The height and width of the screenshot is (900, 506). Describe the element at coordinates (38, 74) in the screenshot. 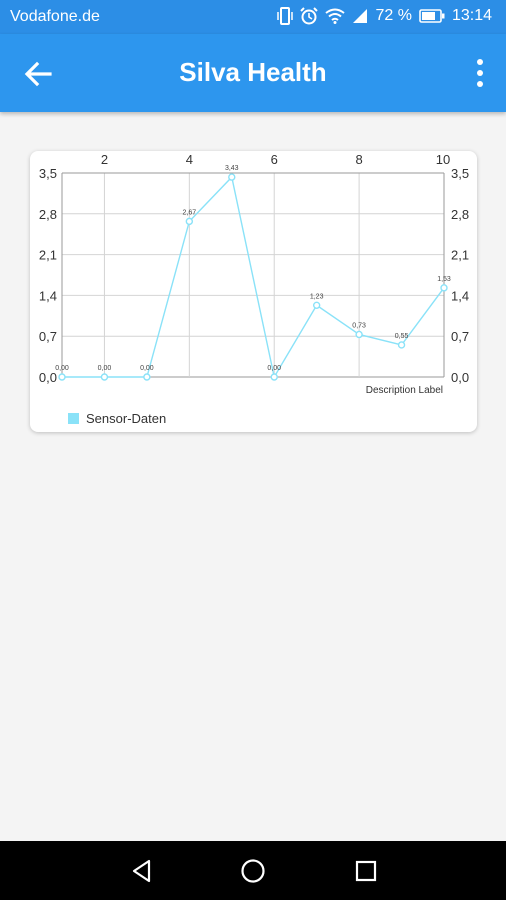

I see `arrow-left-icon` at that location.